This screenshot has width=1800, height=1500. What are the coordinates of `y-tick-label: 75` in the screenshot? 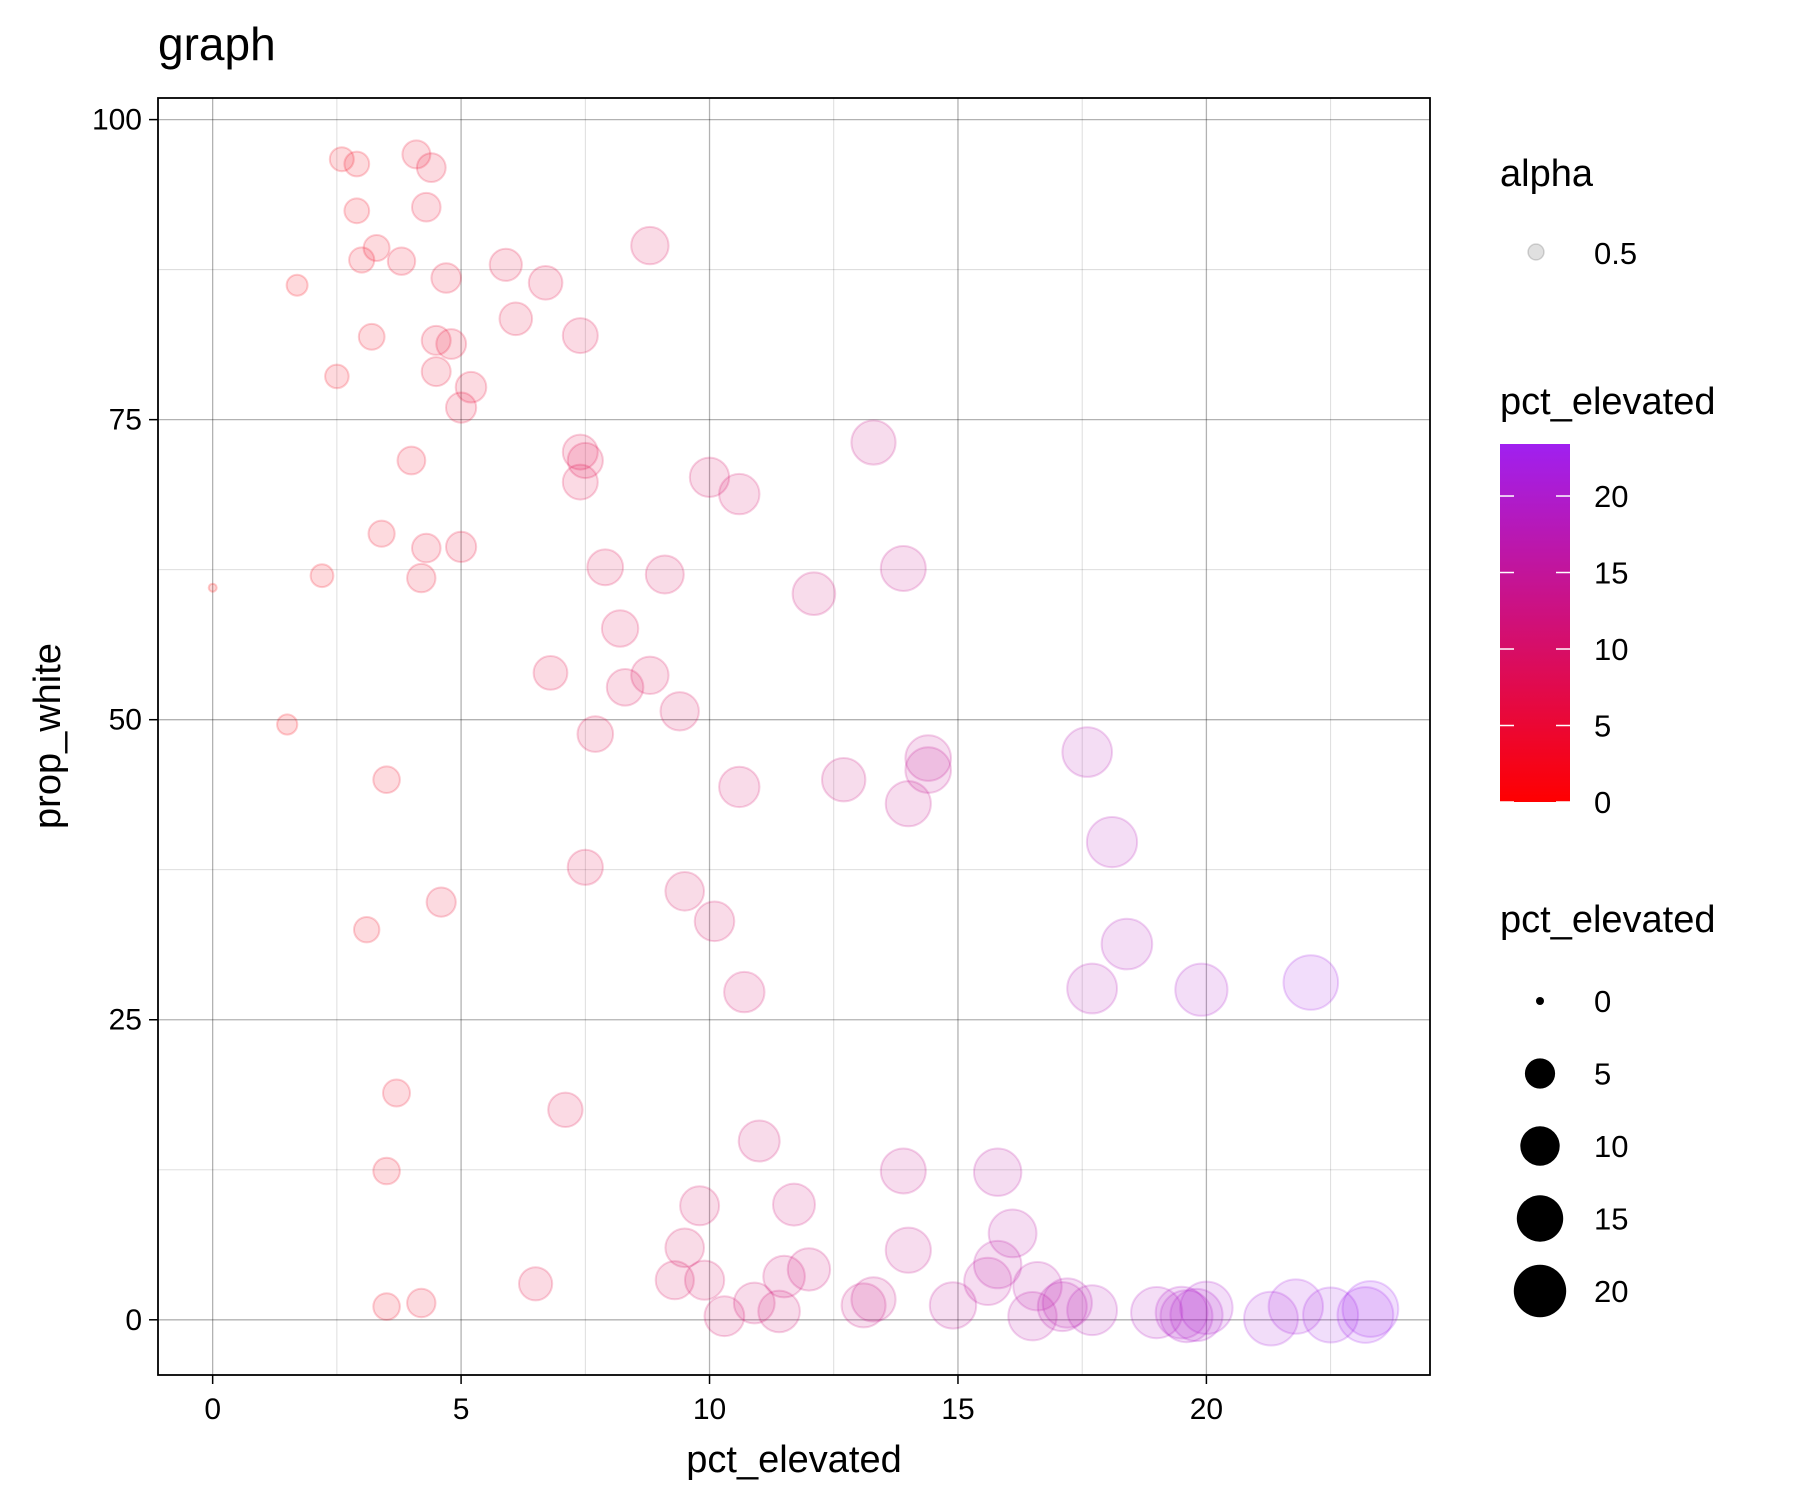 It's located at (125, 420).